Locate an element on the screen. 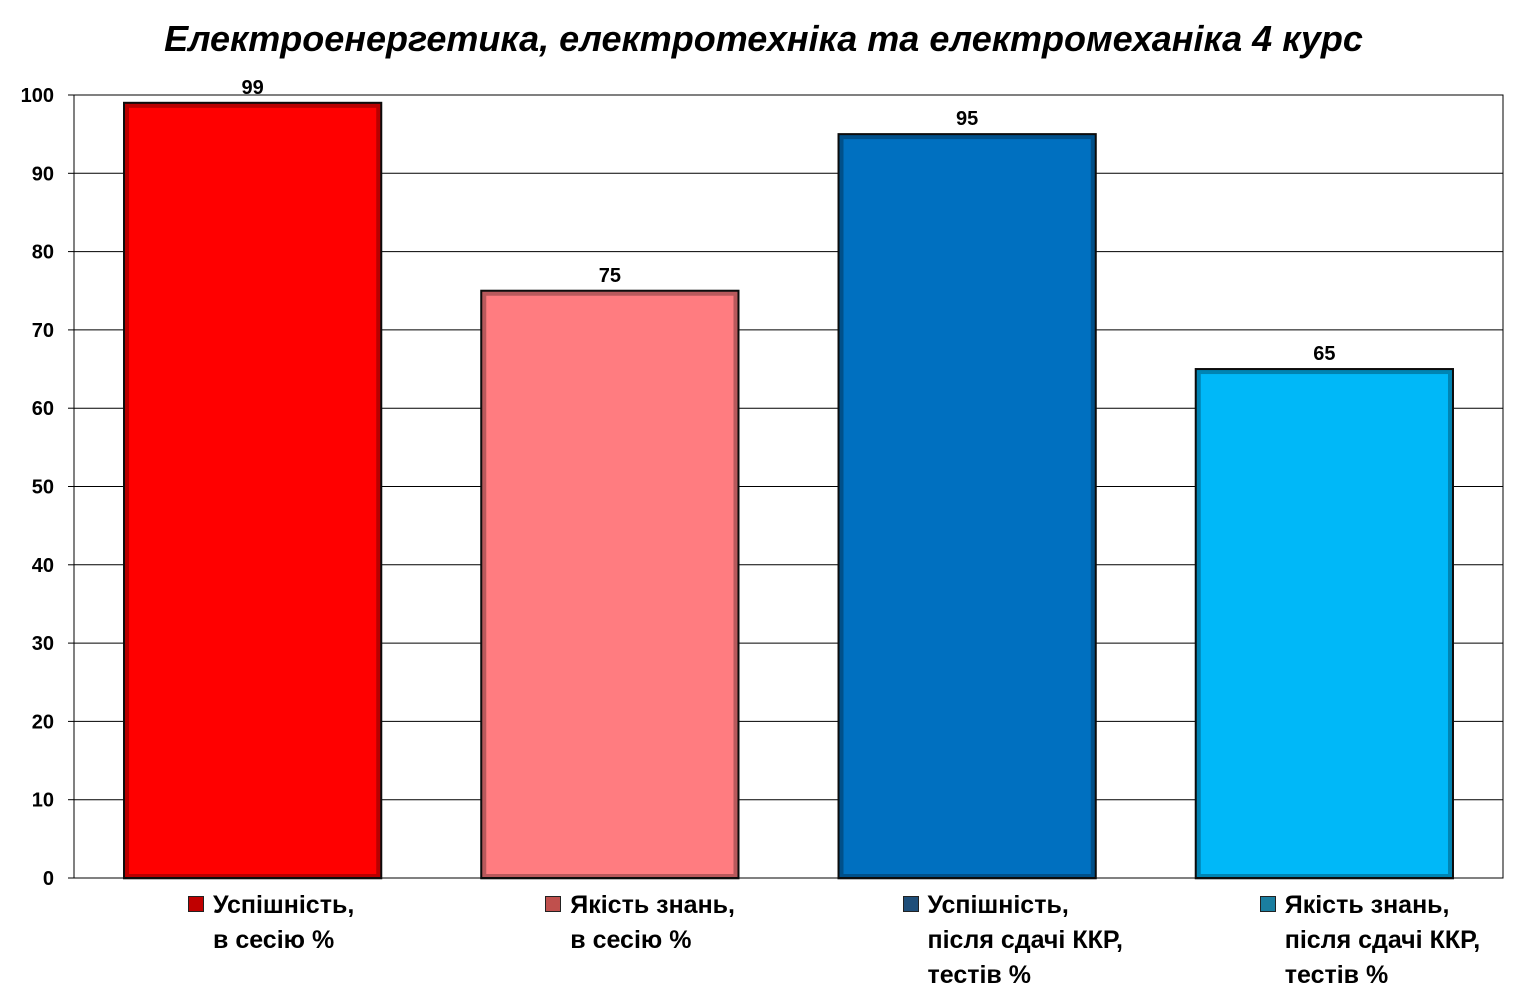 The height and width of the screenshot is (997, 1527). data-label: 99 is located at coordinates (253, 88).